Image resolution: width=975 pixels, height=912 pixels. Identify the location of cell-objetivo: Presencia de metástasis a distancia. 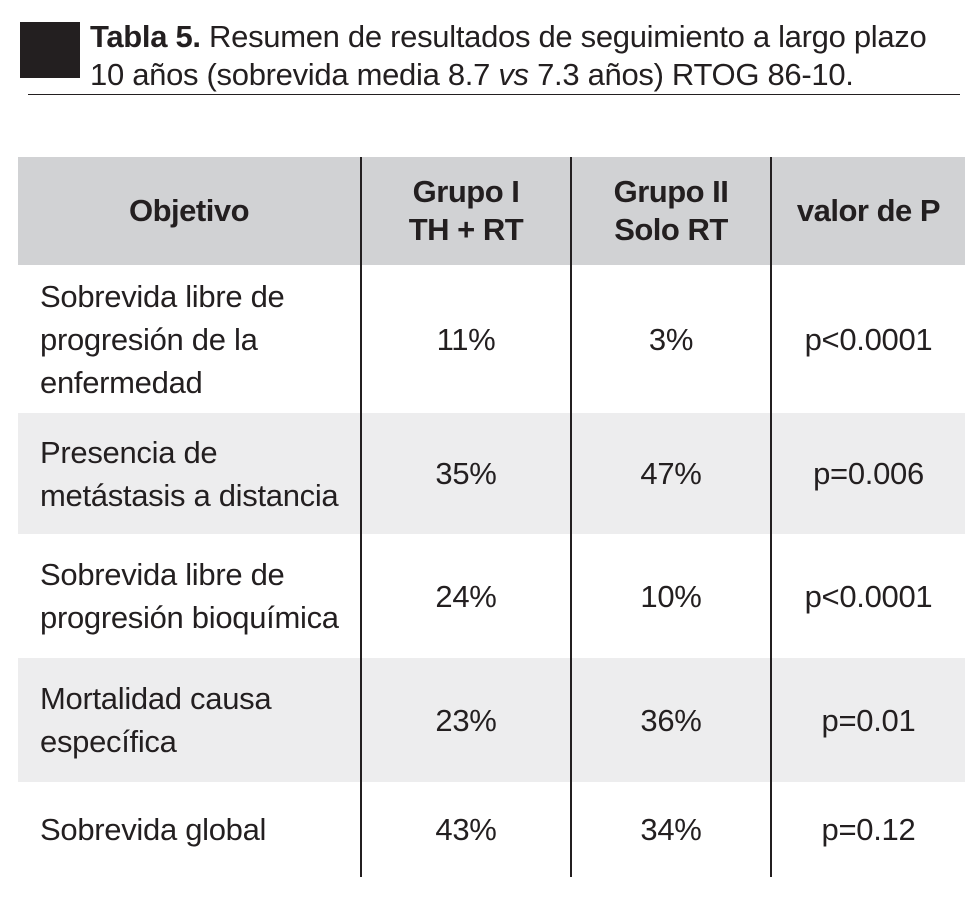
(189, 473).